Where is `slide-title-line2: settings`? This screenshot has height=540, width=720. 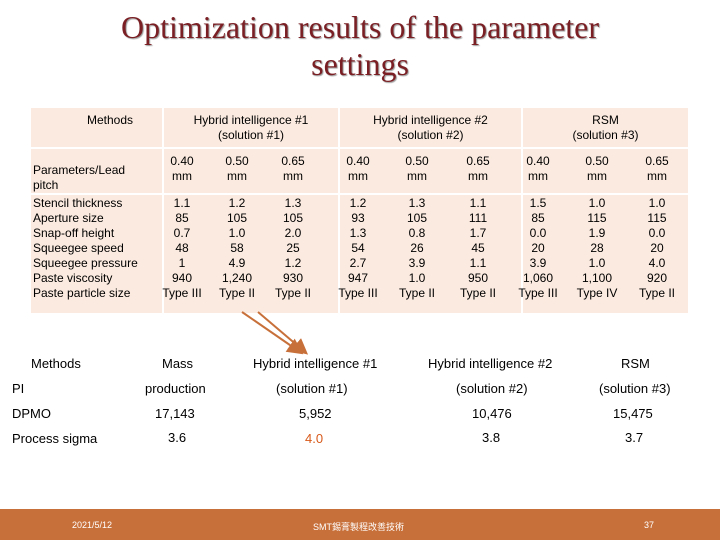
slide-title-line2: settings is located at coordinates (360, 64).